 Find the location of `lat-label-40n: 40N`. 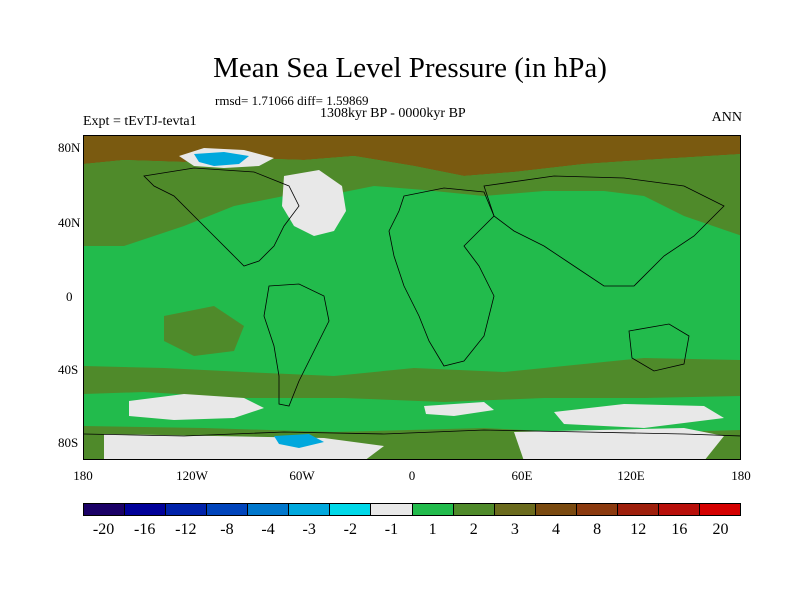

lat-label-40n: 40N is located at coordinates (69, 222).